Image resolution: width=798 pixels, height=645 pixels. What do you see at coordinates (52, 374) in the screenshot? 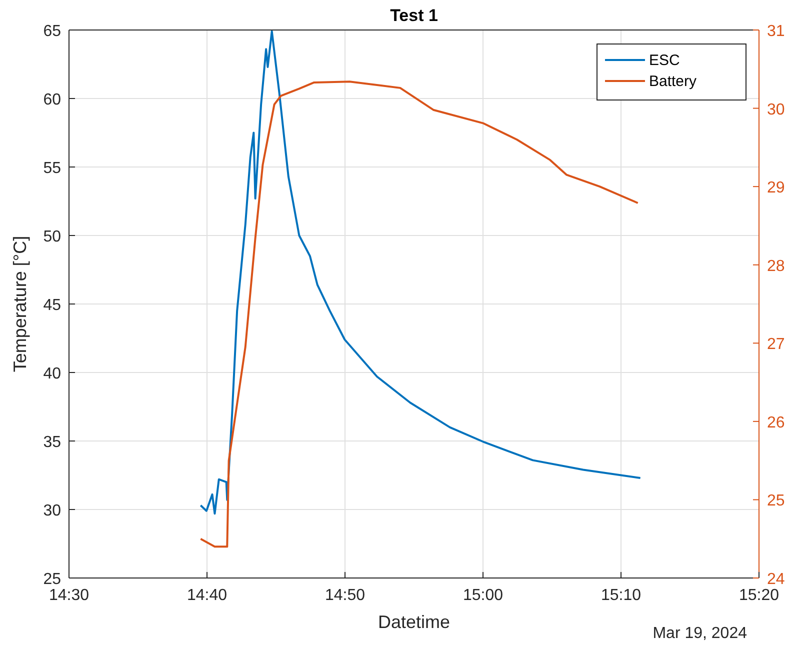
I see `y-tick-label: 40` at bounding box center [52, 374].